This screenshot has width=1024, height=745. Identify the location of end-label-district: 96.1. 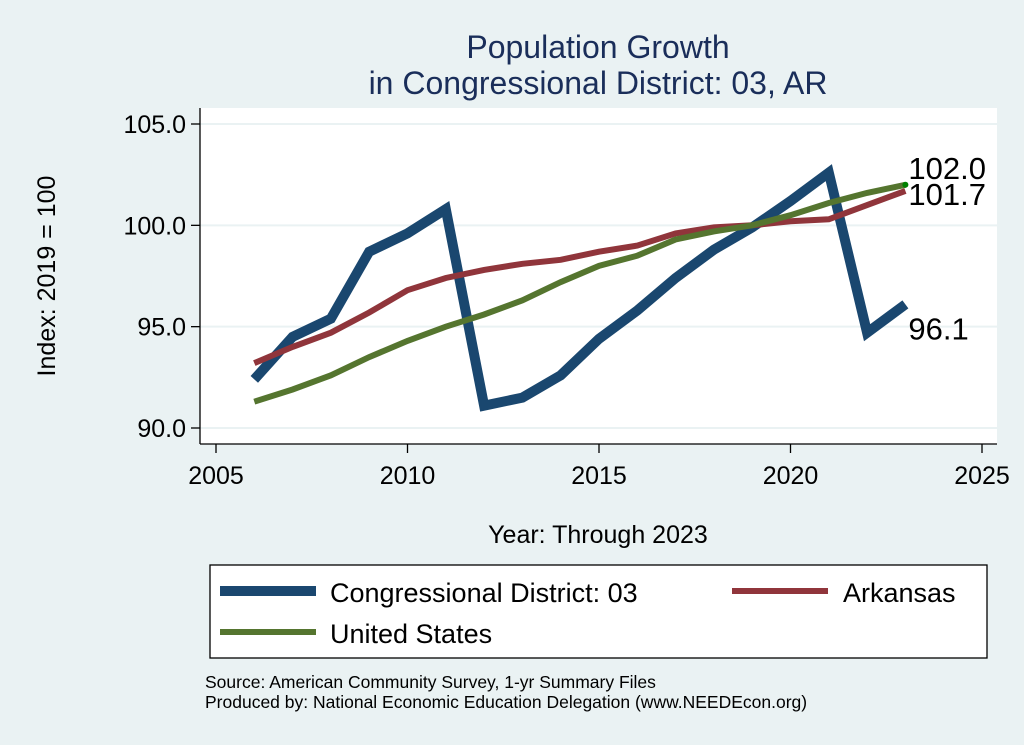
(938, 328).